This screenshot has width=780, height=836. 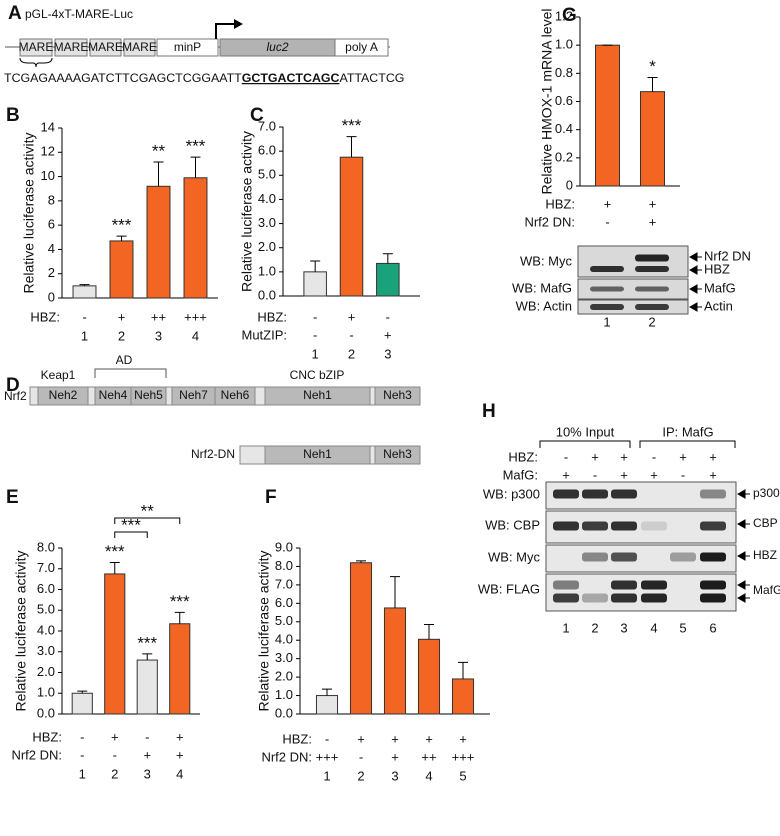 I want to click on region-label: CNC bZIP, so click(x=317, y=375).